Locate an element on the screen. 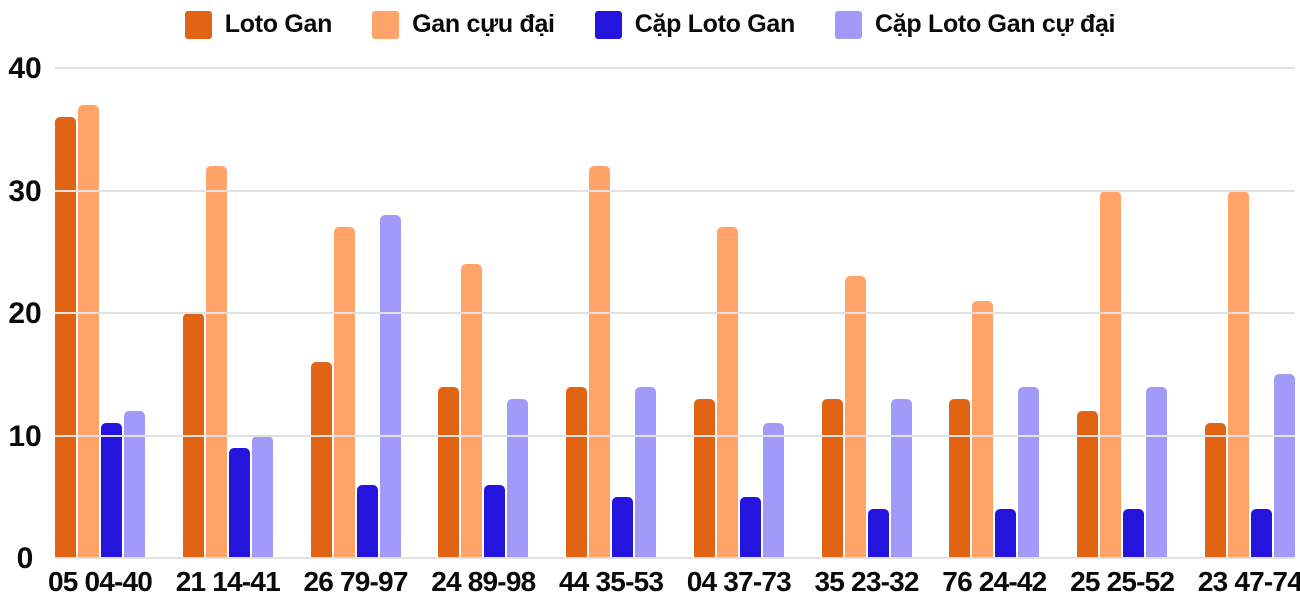 Image resolution: width=1300 pixels, height=600 pixels. legend-item: Cặp Loto Gan cự đại is located at coordinates (975, 24).